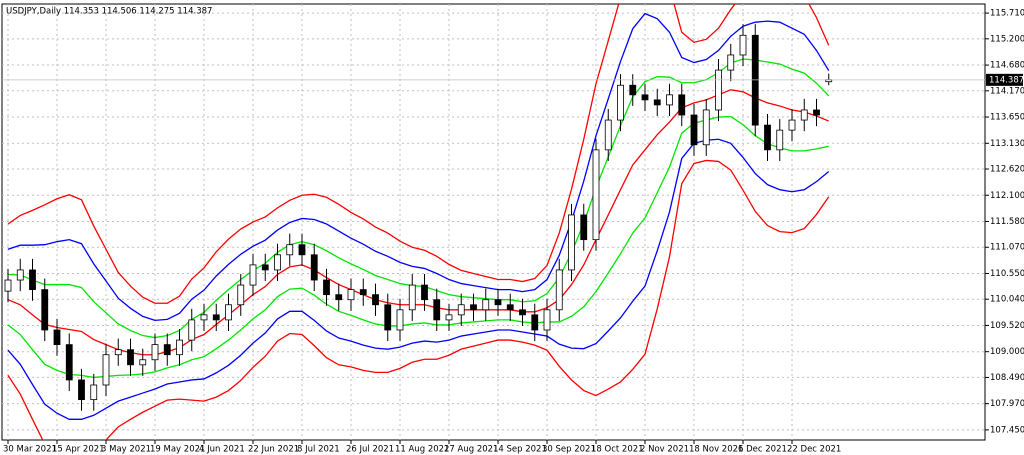 The width and height of the screenshot is (1024, 455). What do you see at coordinates (1007, 14) in the screenshot?
I see `y-tick-label: 115.710` at bounding box center [1007, 14].